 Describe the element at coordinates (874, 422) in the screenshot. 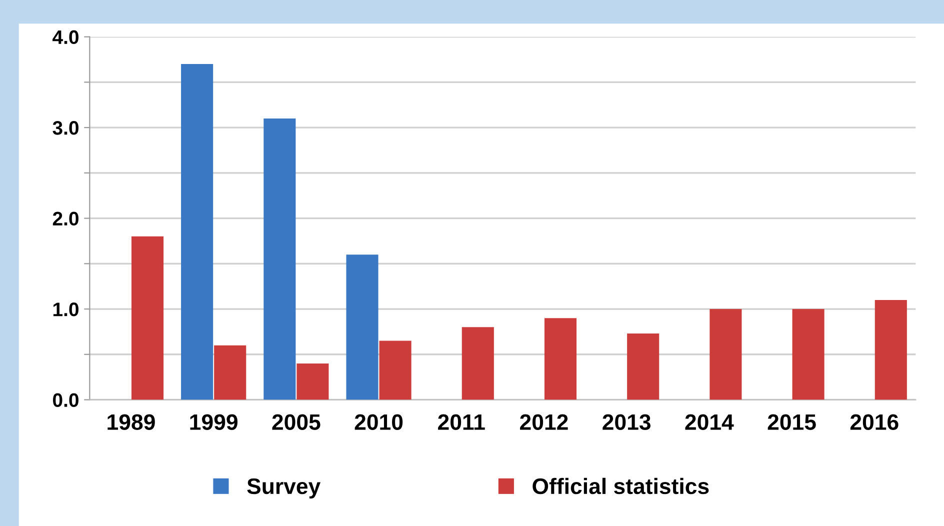

I see `x-tick-label: 2016` at that location.